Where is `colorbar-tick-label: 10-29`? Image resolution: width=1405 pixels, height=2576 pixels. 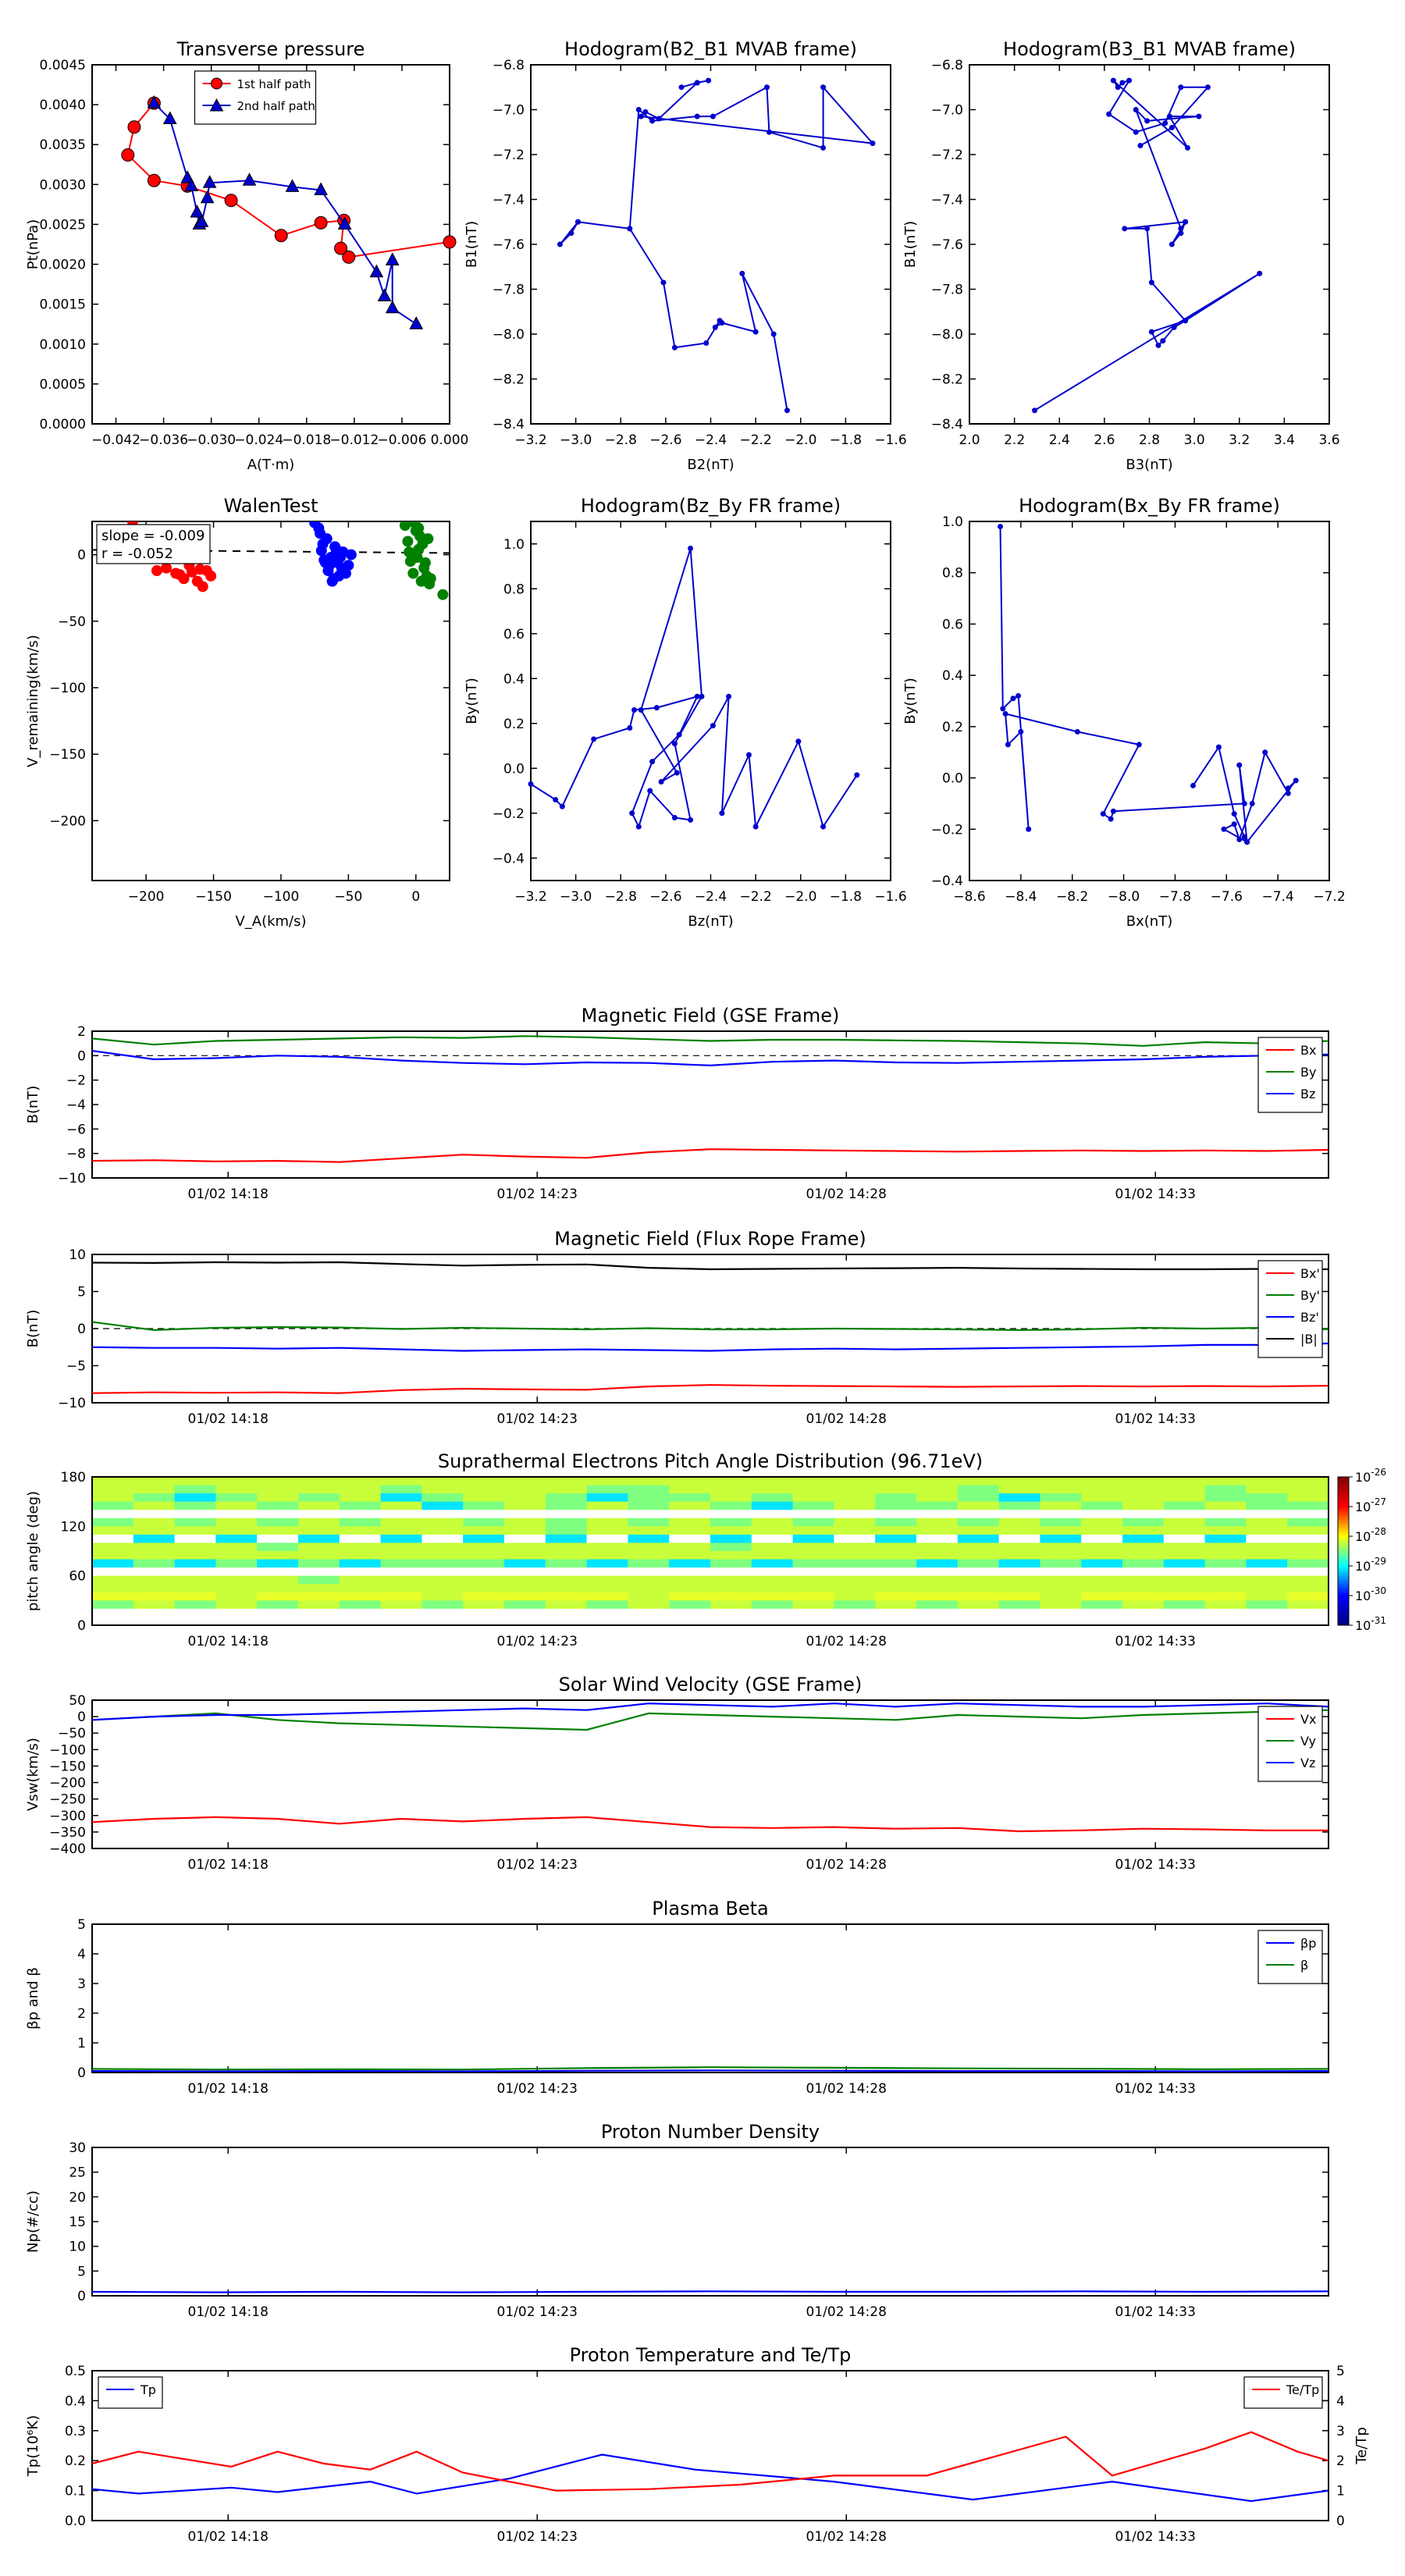 colorbar-tick-label: 10-29 is located at coordinates (1370, 1565).